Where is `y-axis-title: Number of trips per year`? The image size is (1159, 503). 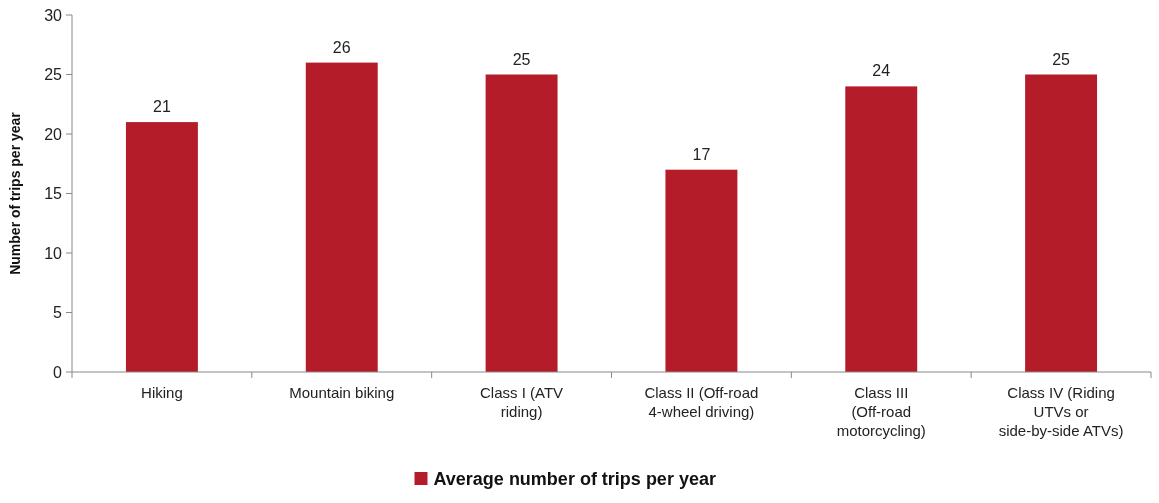
y-axis-title: Number of trips per year is located at coordinates (15, 193).